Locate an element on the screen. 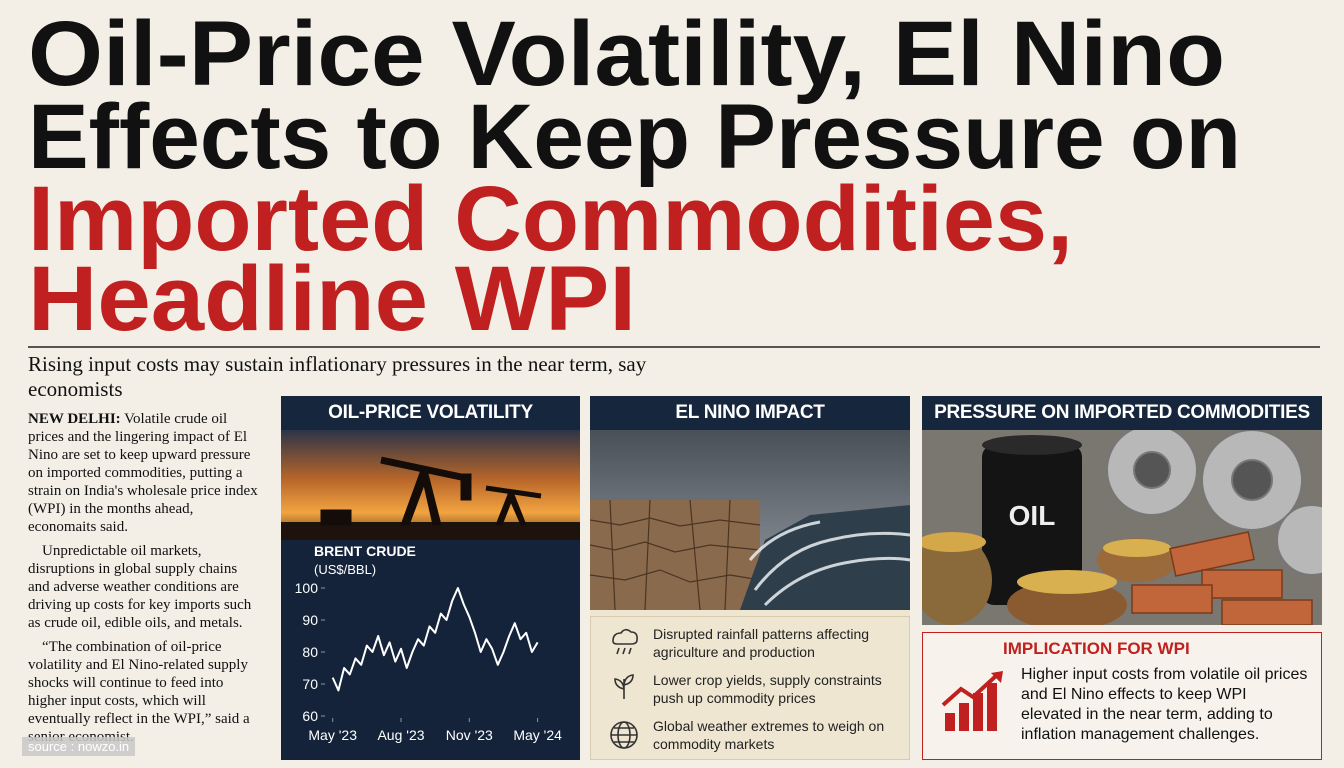  headline-line: Effects to Keep Pressure on is located at coordinates (634, 137).